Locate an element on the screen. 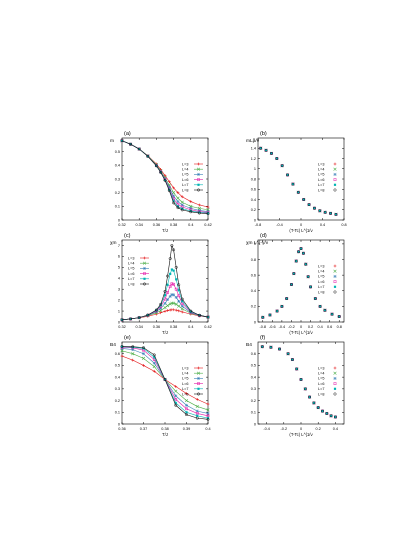 Image resolution: width=415 pixels, height=537 pixels. x-axis-label: T/J is located at coordinates (165, 332).